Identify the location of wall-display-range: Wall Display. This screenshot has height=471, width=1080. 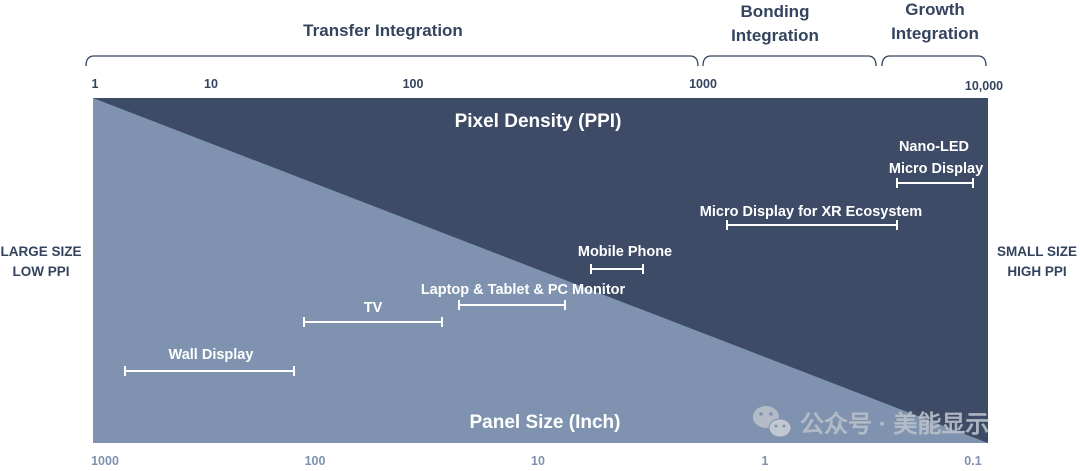
(209, 361).